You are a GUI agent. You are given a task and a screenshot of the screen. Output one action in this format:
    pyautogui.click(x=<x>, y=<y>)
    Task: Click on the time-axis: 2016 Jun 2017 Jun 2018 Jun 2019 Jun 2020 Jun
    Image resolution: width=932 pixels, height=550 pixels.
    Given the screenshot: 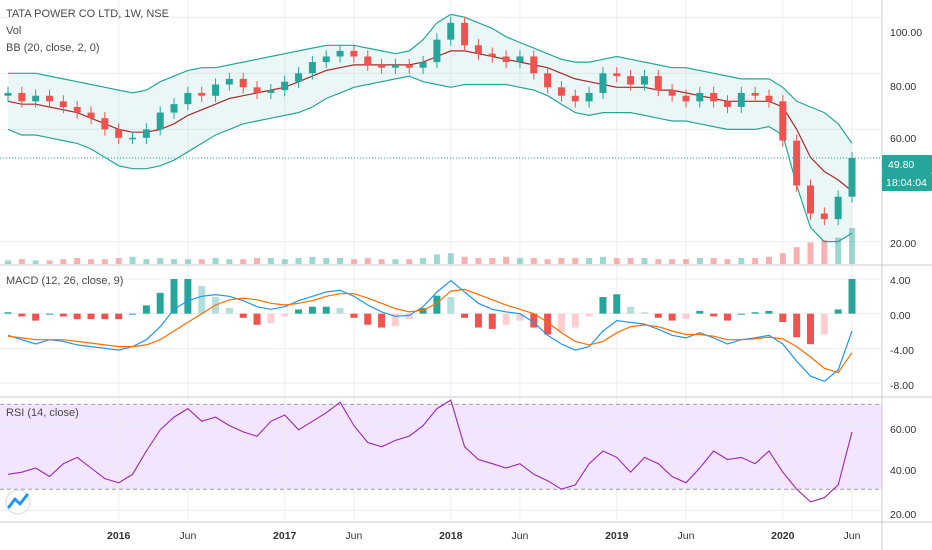 What is the action you would take?
    pyautogui.click(x=484, y=536)
    